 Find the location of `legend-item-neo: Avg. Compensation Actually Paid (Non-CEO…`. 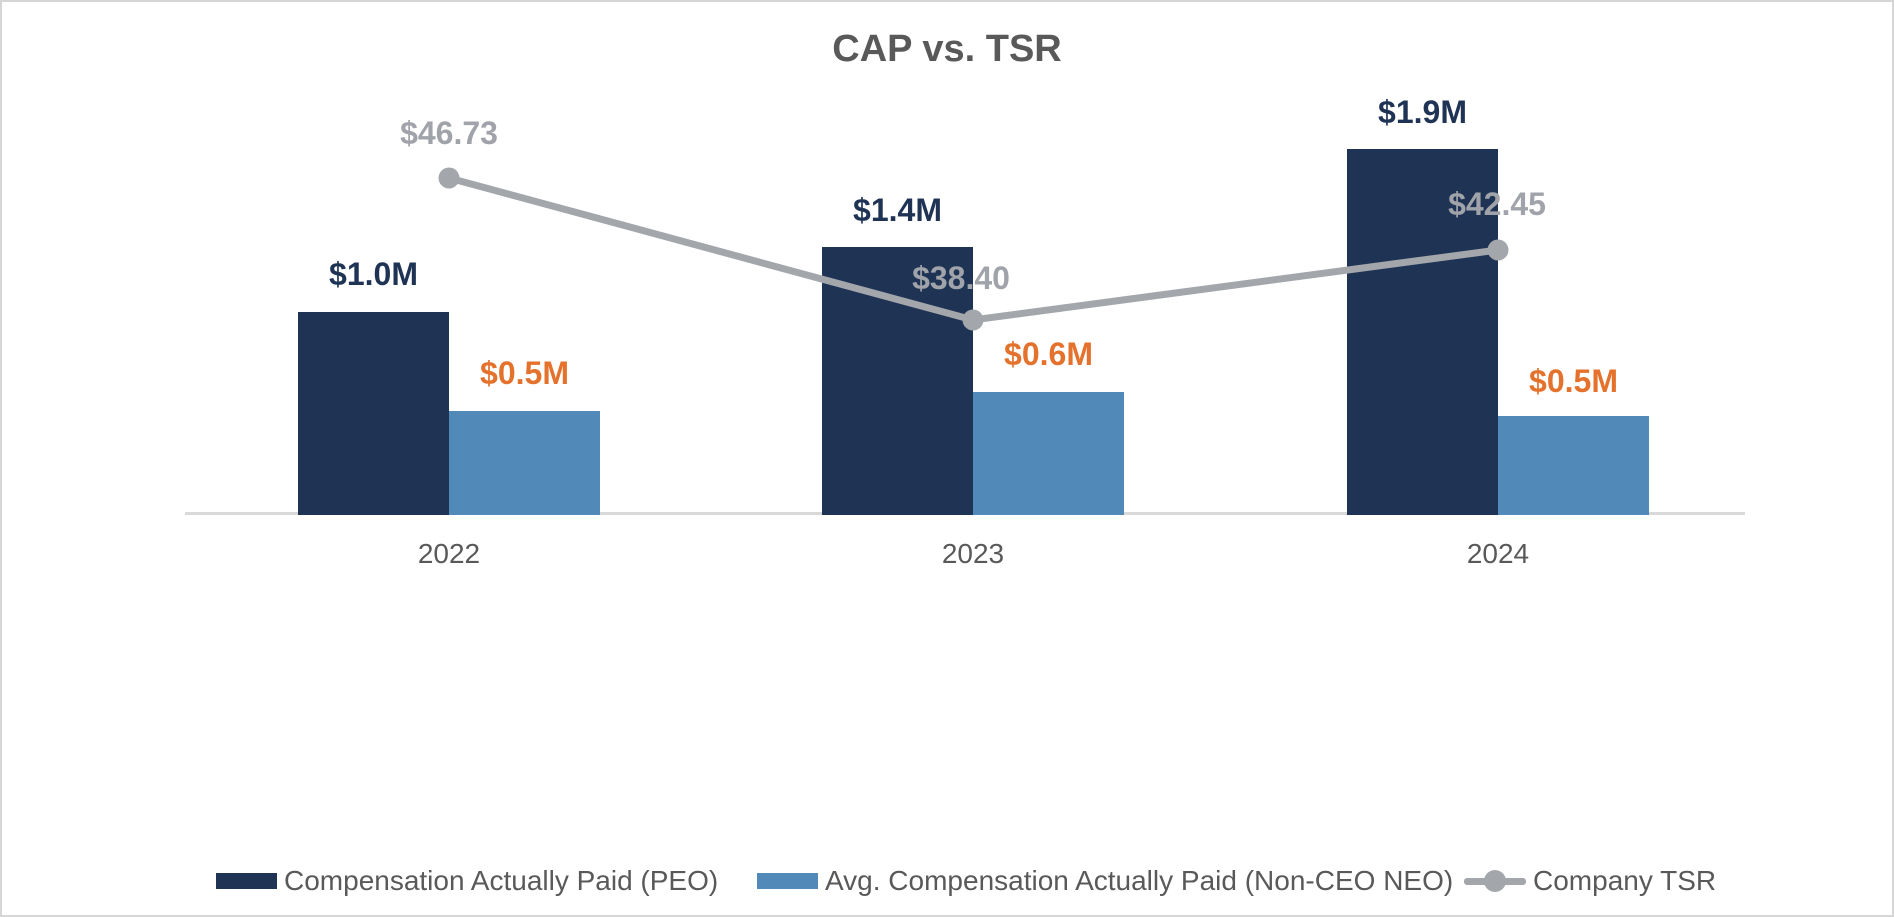

legend-item-neo: Avg. Compensation Actually Paid (Non-CEO… is located at coordinates (1105, 881).